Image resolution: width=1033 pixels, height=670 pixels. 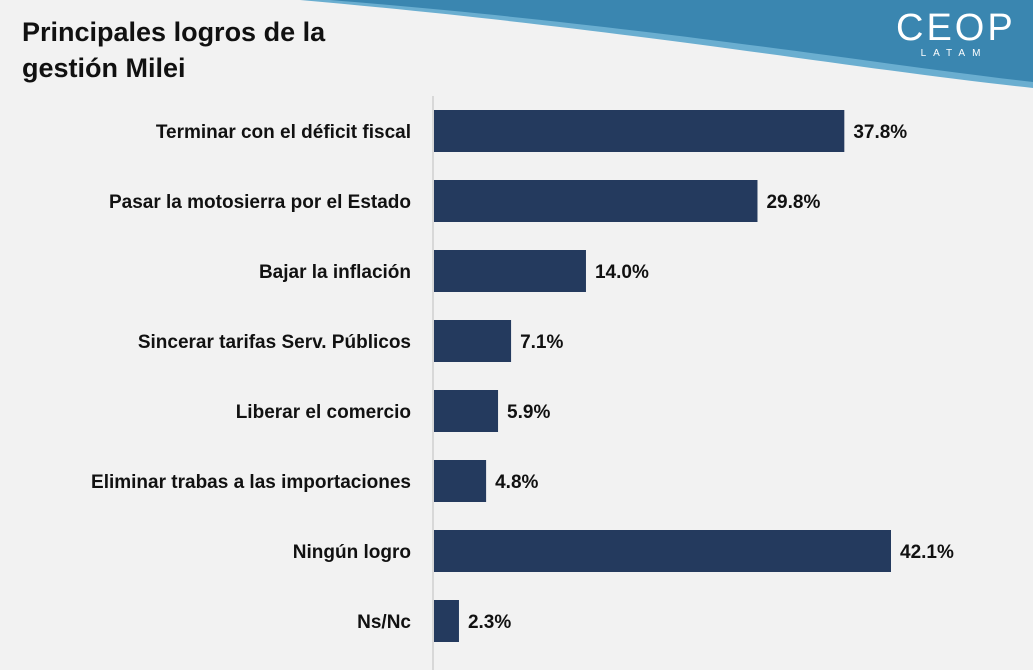 What do you see at coordinates (283, 132) in the screenshot?
I see `category-label: Terminar con el déficit fiscal` at bounding box center [283, 132].